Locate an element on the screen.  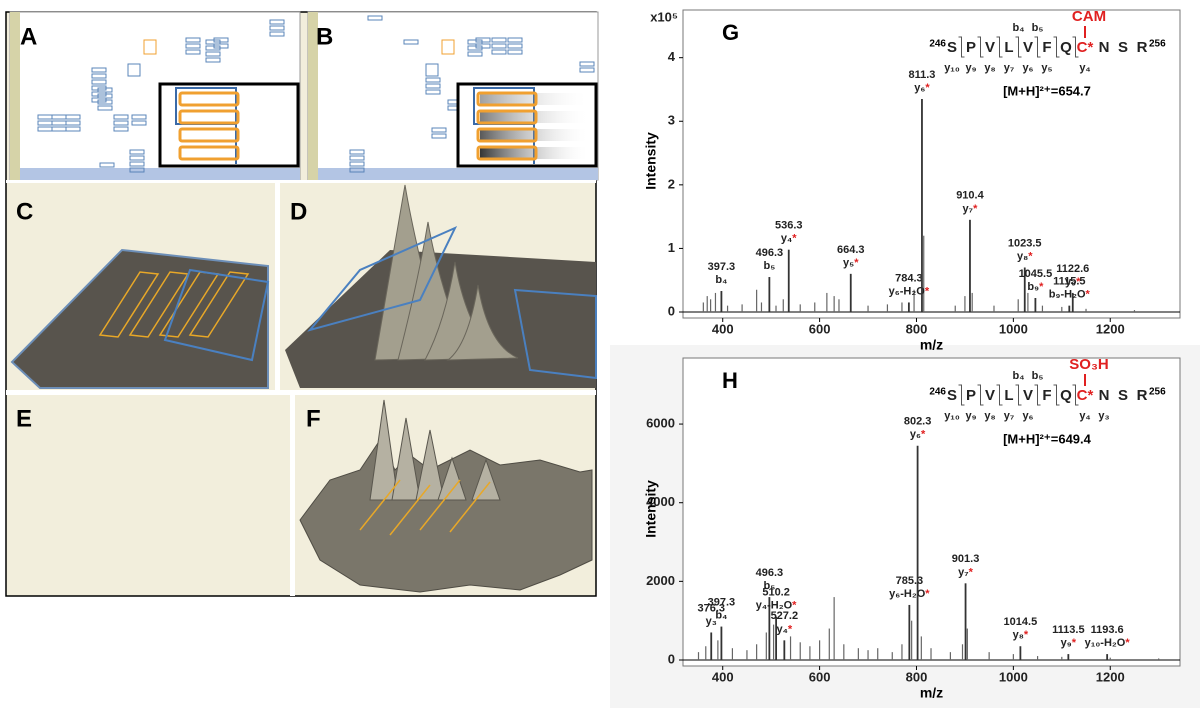
ion-label: y₆* is located at coordinates (922, 88).